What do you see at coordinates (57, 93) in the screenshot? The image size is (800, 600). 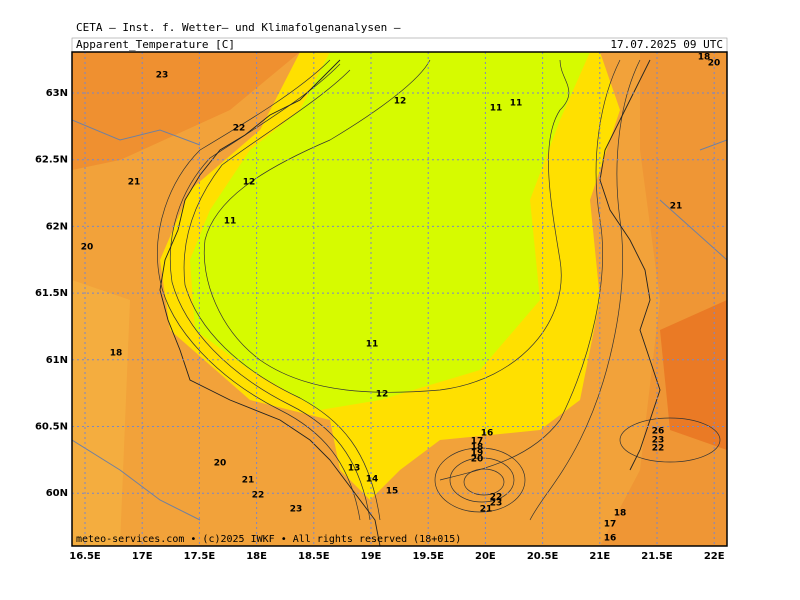 I see `lat-label: 63N` at bounding box center [57, 93].